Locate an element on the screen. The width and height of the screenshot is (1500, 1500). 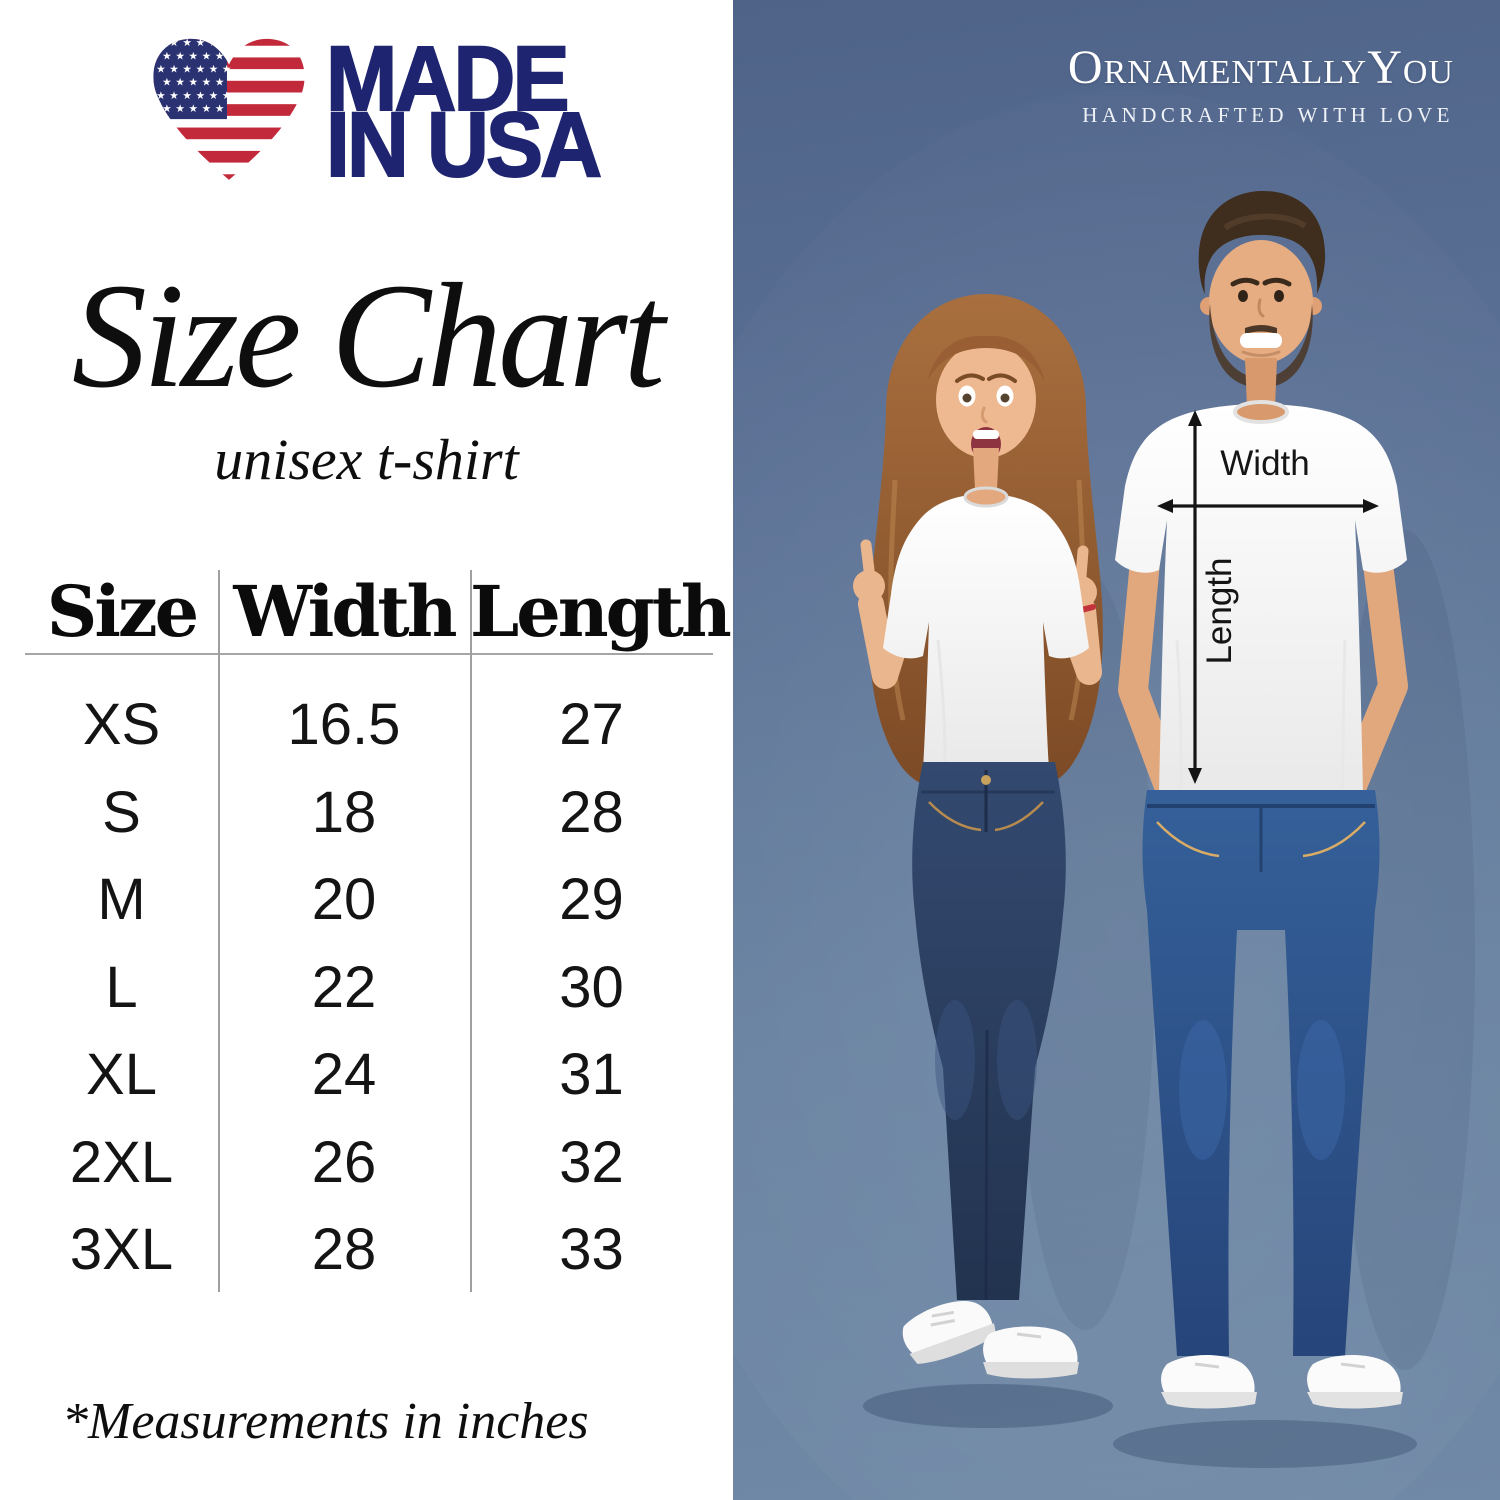
size-cell: XL is located at coordinates (121, 1075).